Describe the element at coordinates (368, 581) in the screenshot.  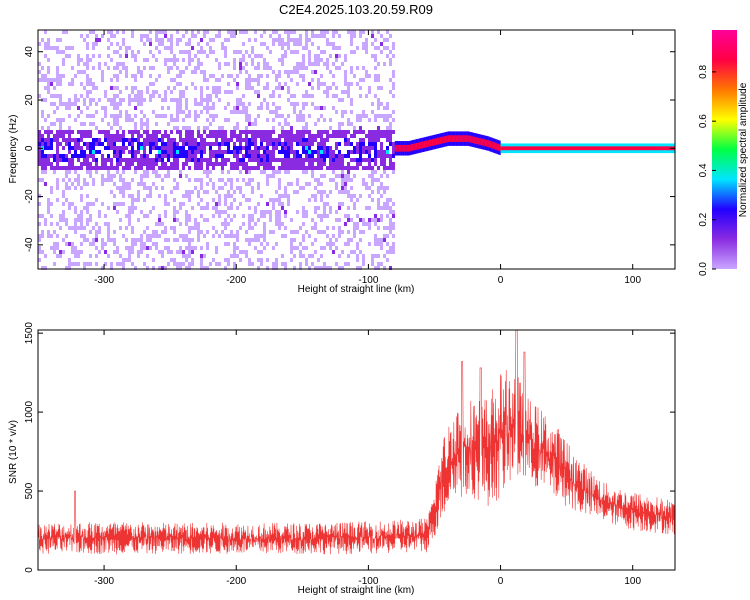
I see `x-tick-label: -100` at that location.